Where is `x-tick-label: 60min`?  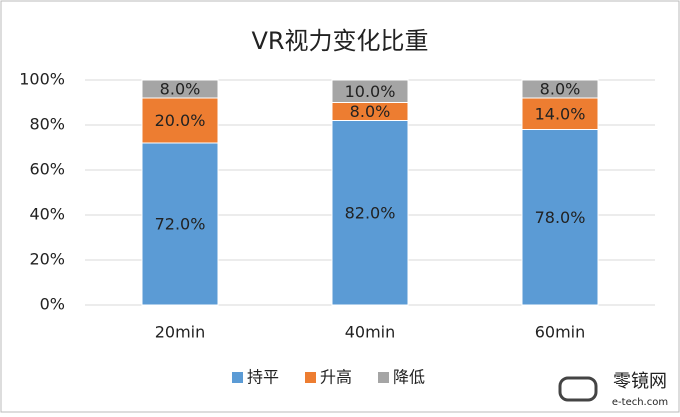 x-tick-label: 60min is located at coordinates (560, 332).